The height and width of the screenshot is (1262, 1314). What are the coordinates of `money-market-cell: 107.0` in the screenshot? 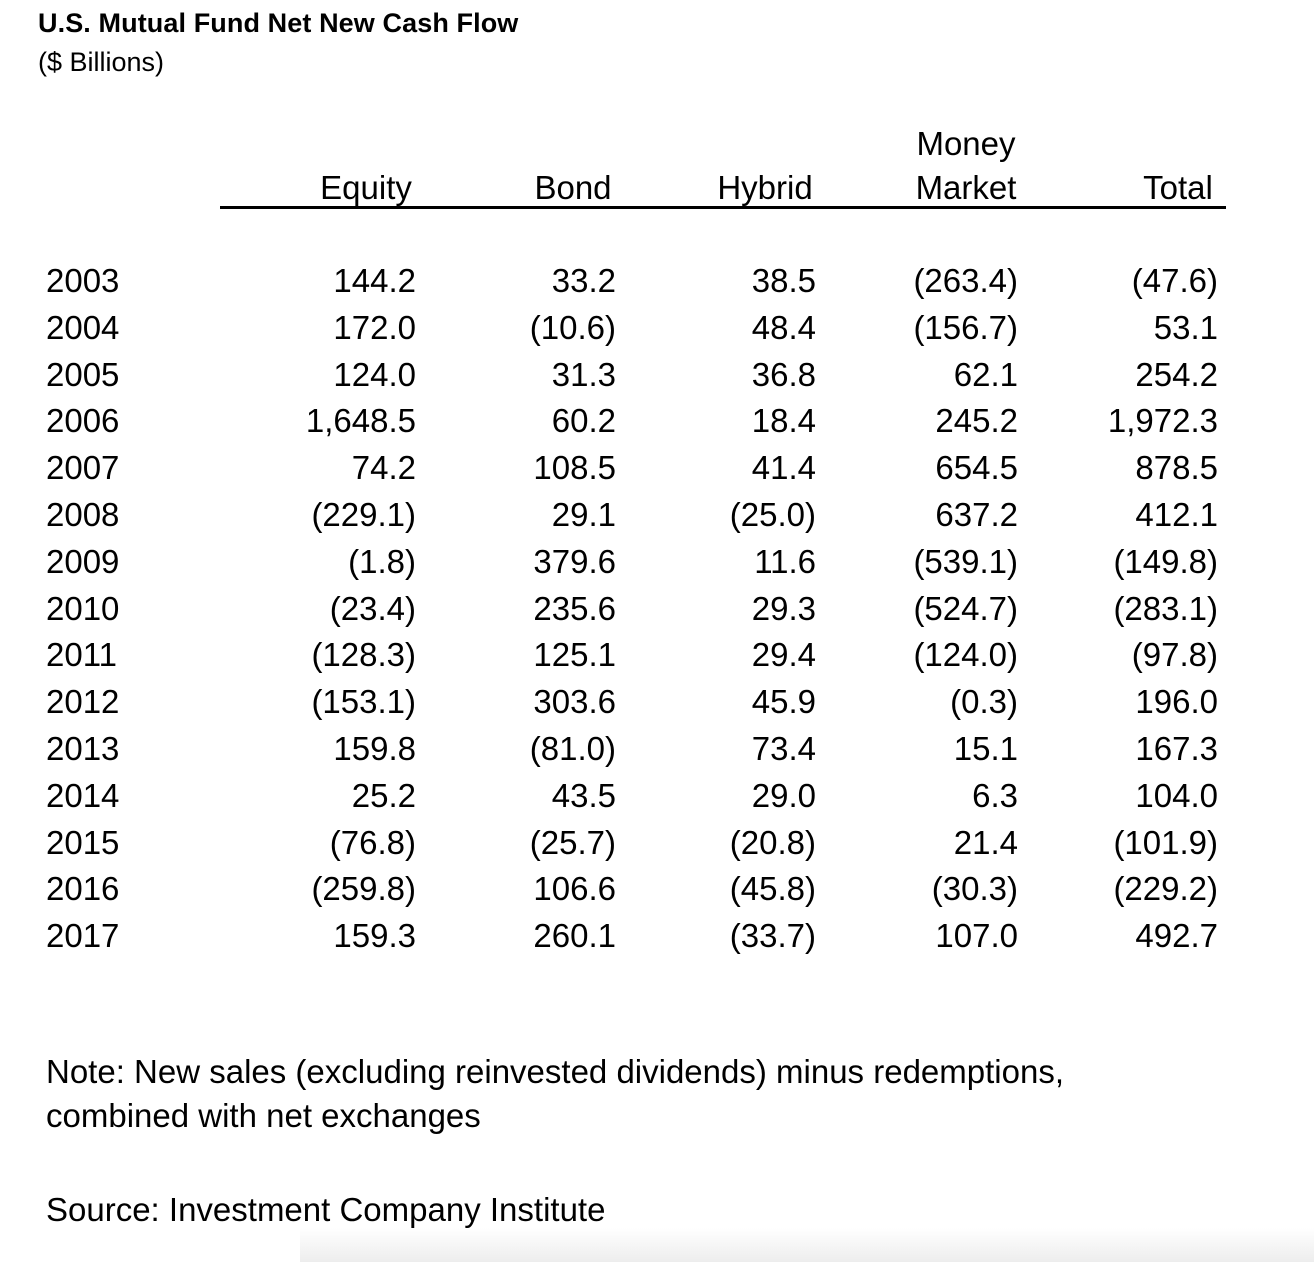 It's located at (976, 936).